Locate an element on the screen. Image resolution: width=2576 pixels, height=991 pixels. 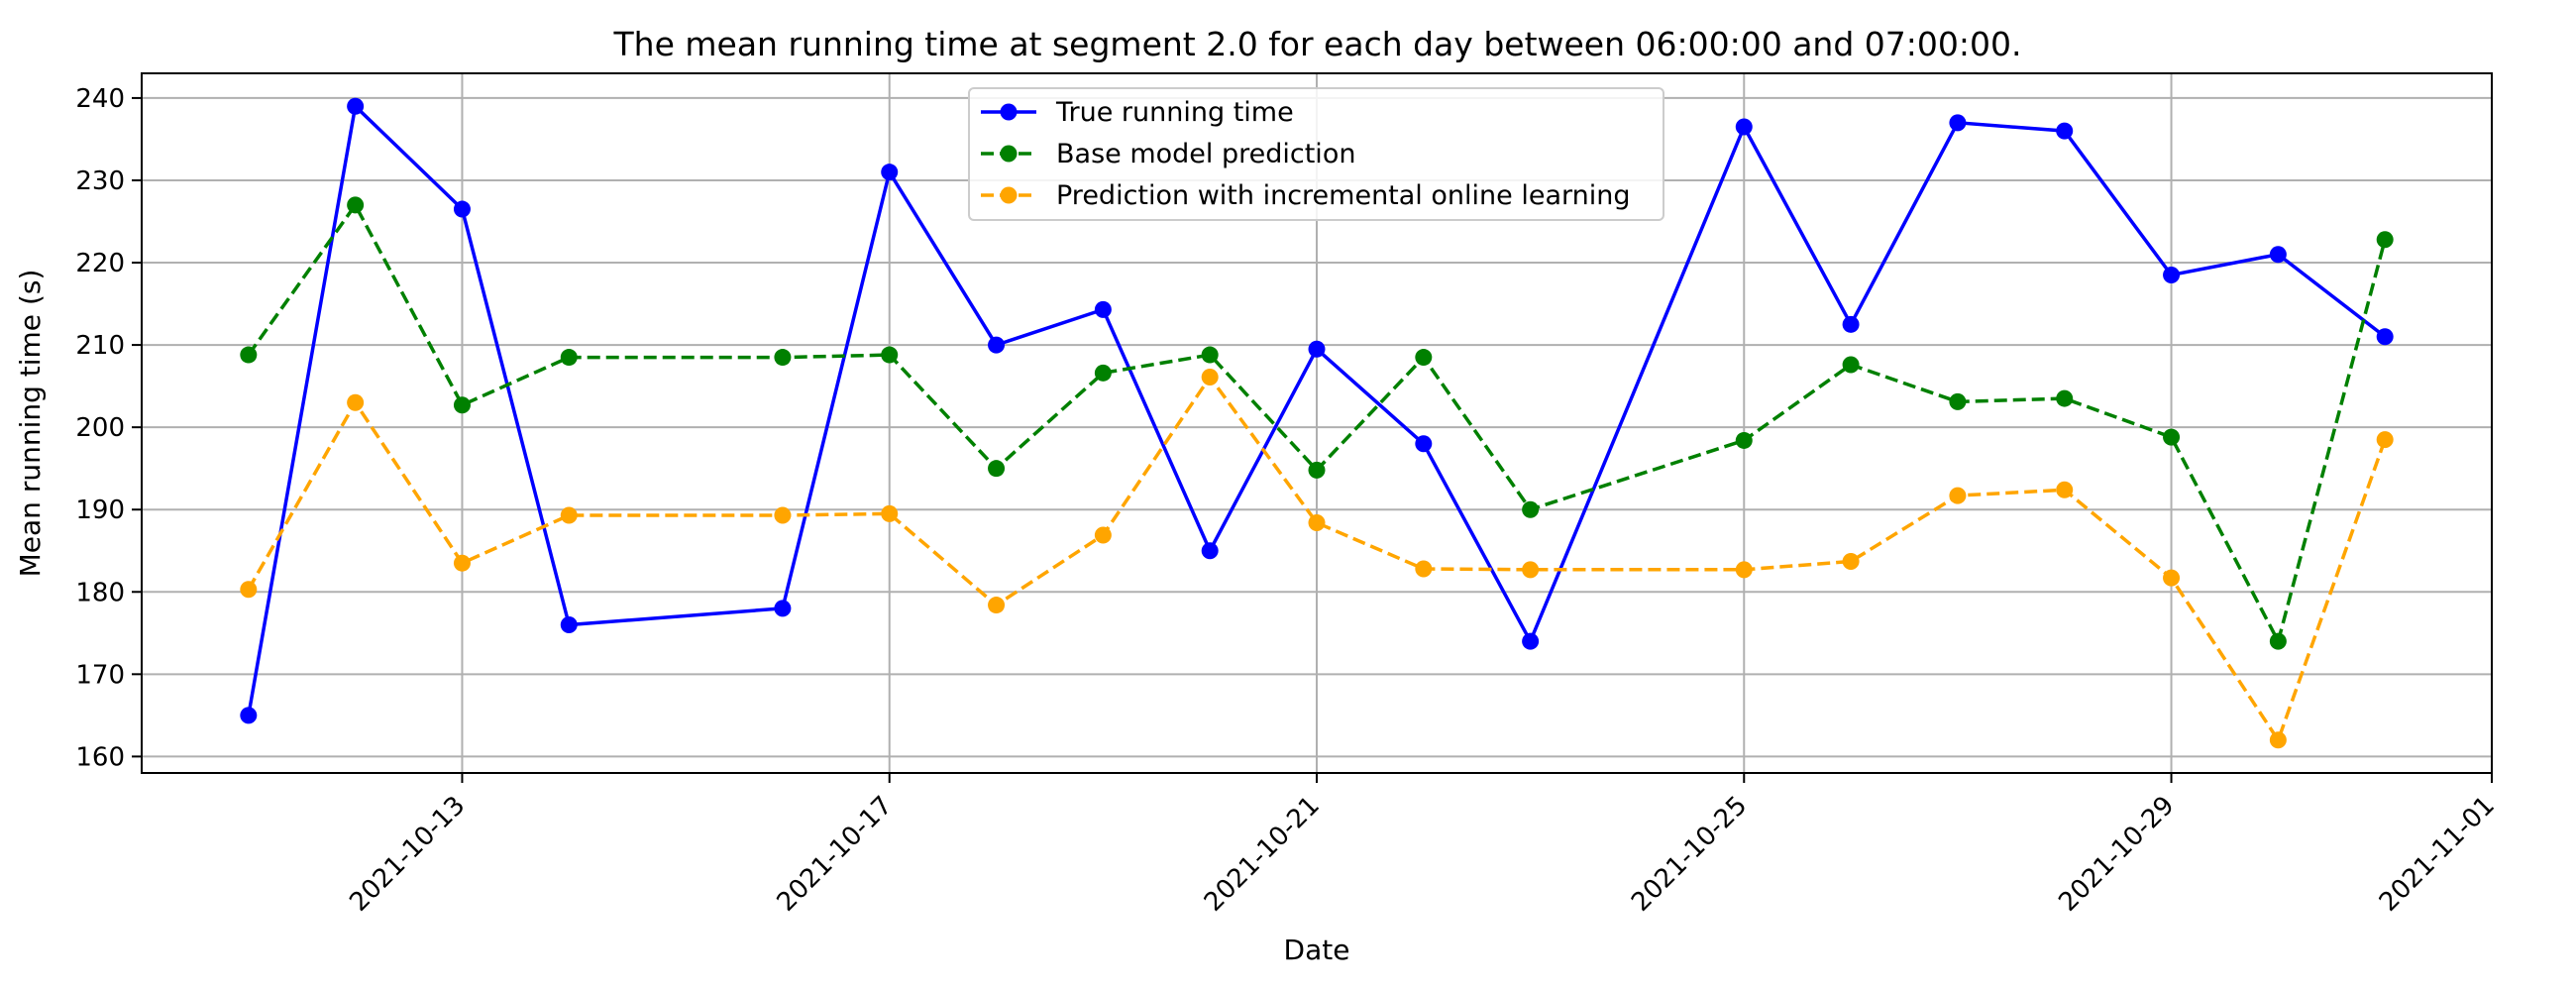
legend-entry: Base model prediction is located at coordinates (1168, 154).